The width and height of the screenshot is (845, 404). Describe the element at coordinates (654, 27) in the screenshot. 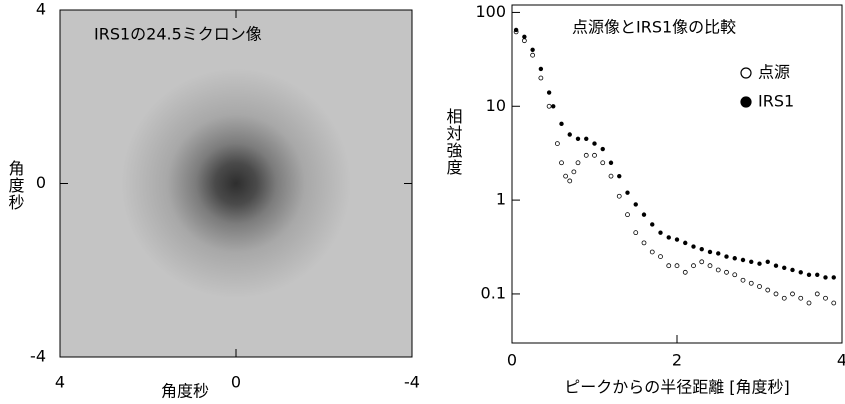

I see `chart-title: 点源像とIRS1像の比較` at that location.